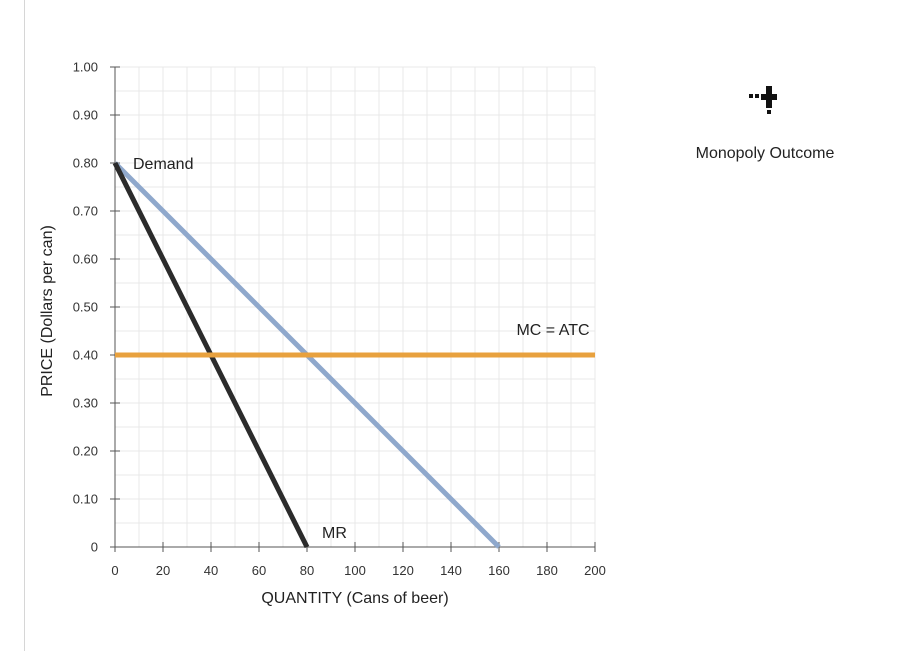  What do you see at coordinates (85, 259) in the screenshot?
I see `y-tick-label: 0.60` at bounding box center [85, 259].